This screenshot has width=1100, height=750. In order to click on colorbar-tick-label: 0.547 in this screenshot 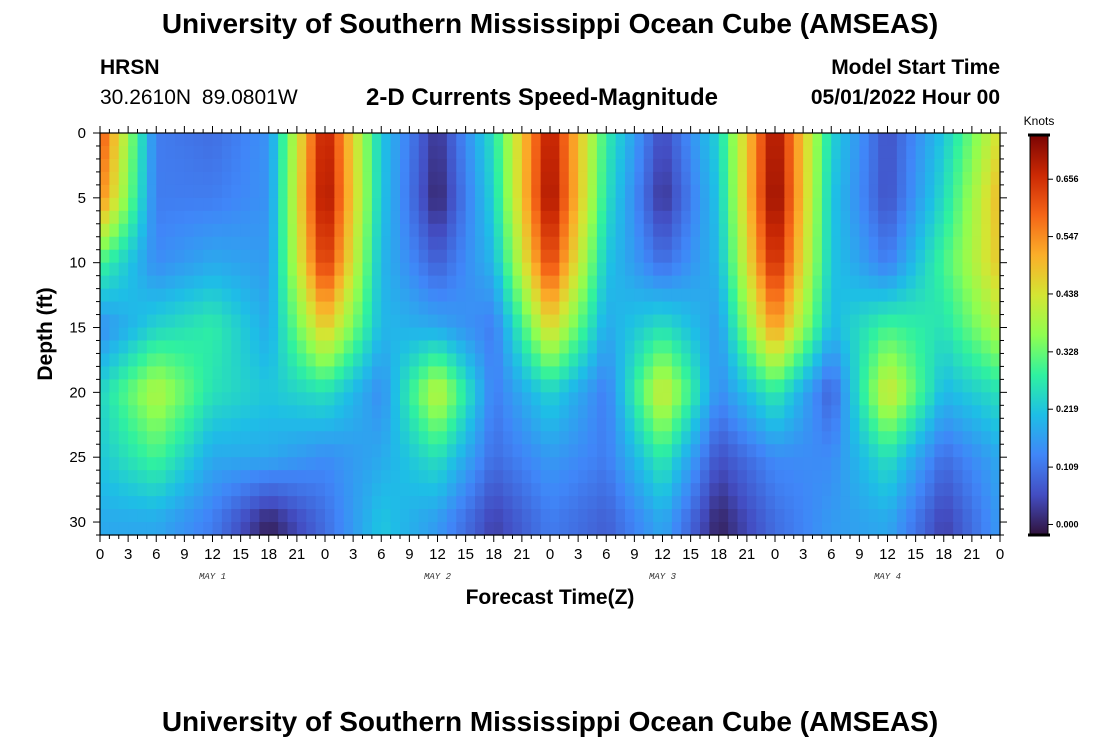, I will do `click(1067, 237)`.